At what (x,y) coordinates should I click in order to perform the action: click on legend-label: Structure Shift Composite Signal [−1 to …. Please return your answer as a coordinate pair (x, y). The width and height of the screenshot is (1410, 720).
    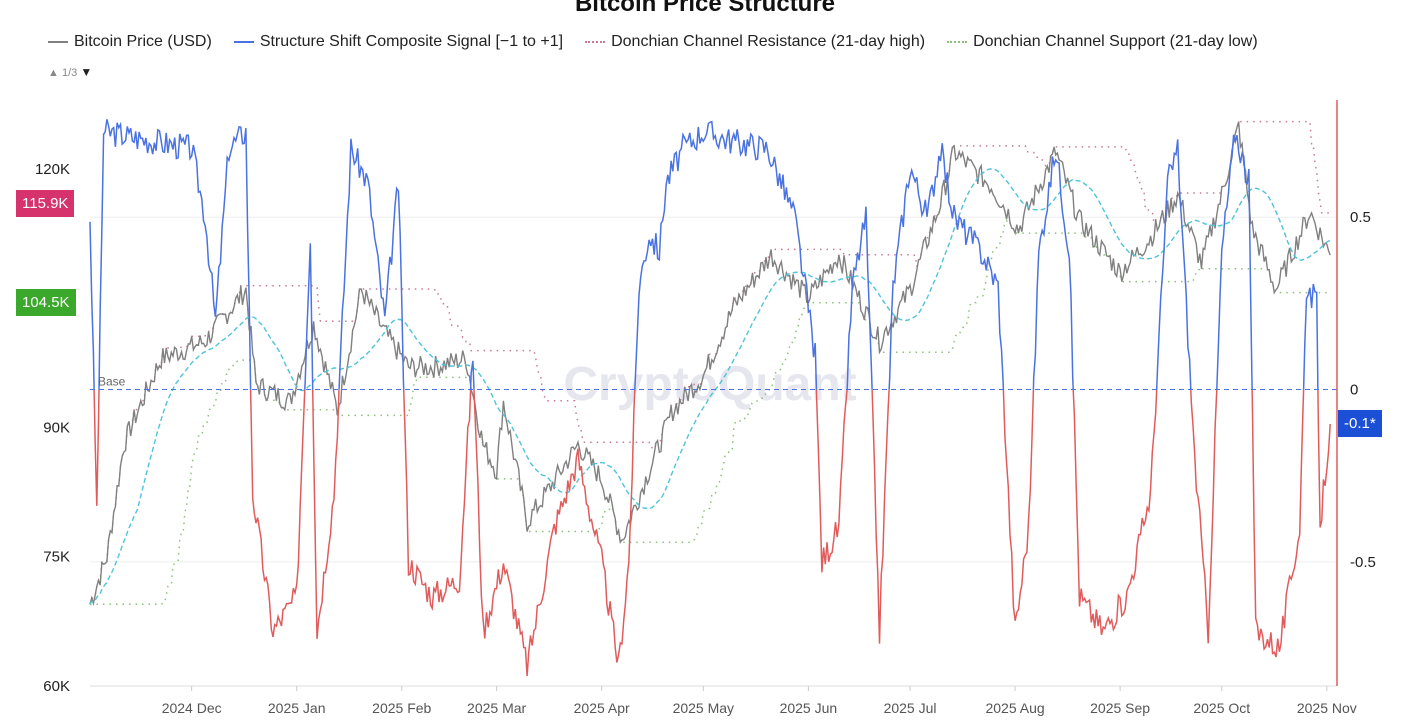
    Looking at the image, I should click on (411, 41).